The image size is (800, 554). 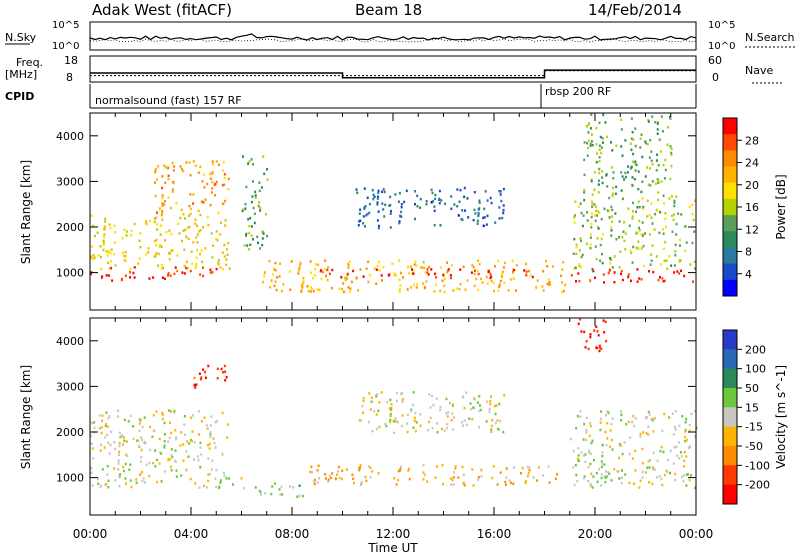 I want to click on velocity-ylabel: Slant Range [km], so click(x=26, y=417).